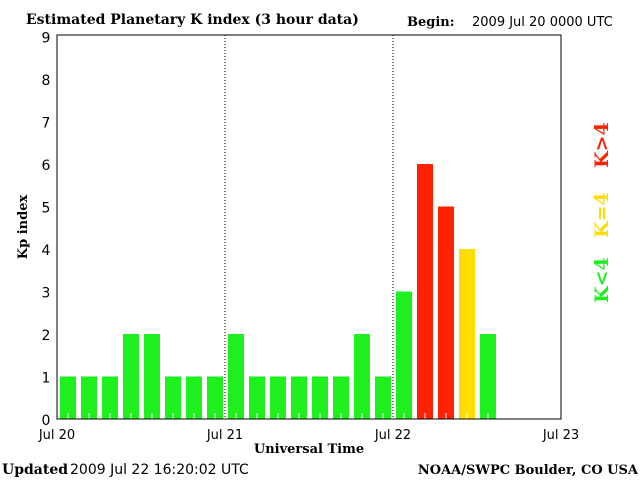 The width and height of the screenshot is (640, 480). Describe the element at coordinates (46, 39) in the screenshot. I see `y-tick-label-9: 9` at that location.